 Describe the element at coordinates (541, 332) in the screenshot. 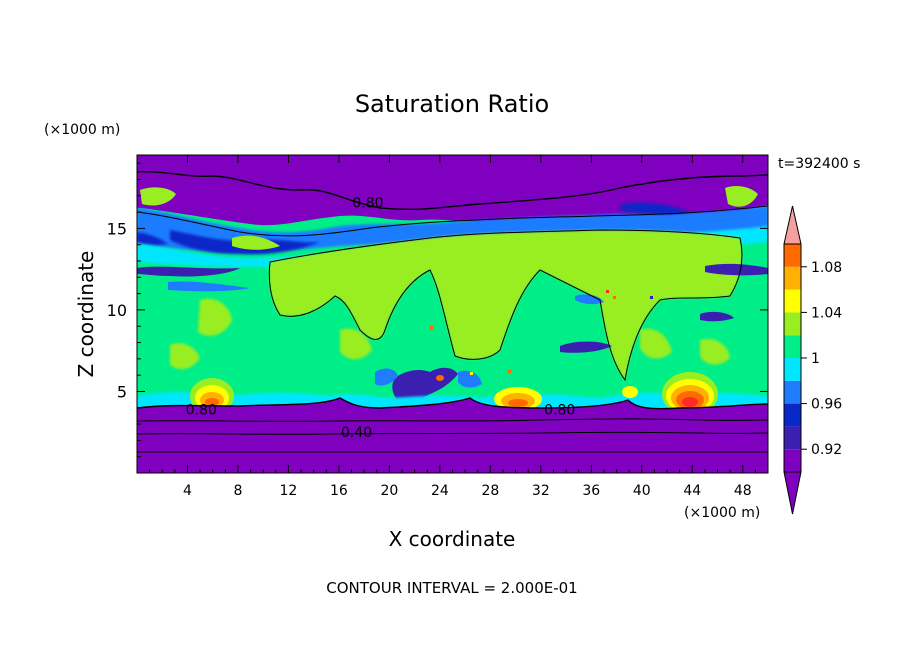

I see `scattered-specks` at that location.